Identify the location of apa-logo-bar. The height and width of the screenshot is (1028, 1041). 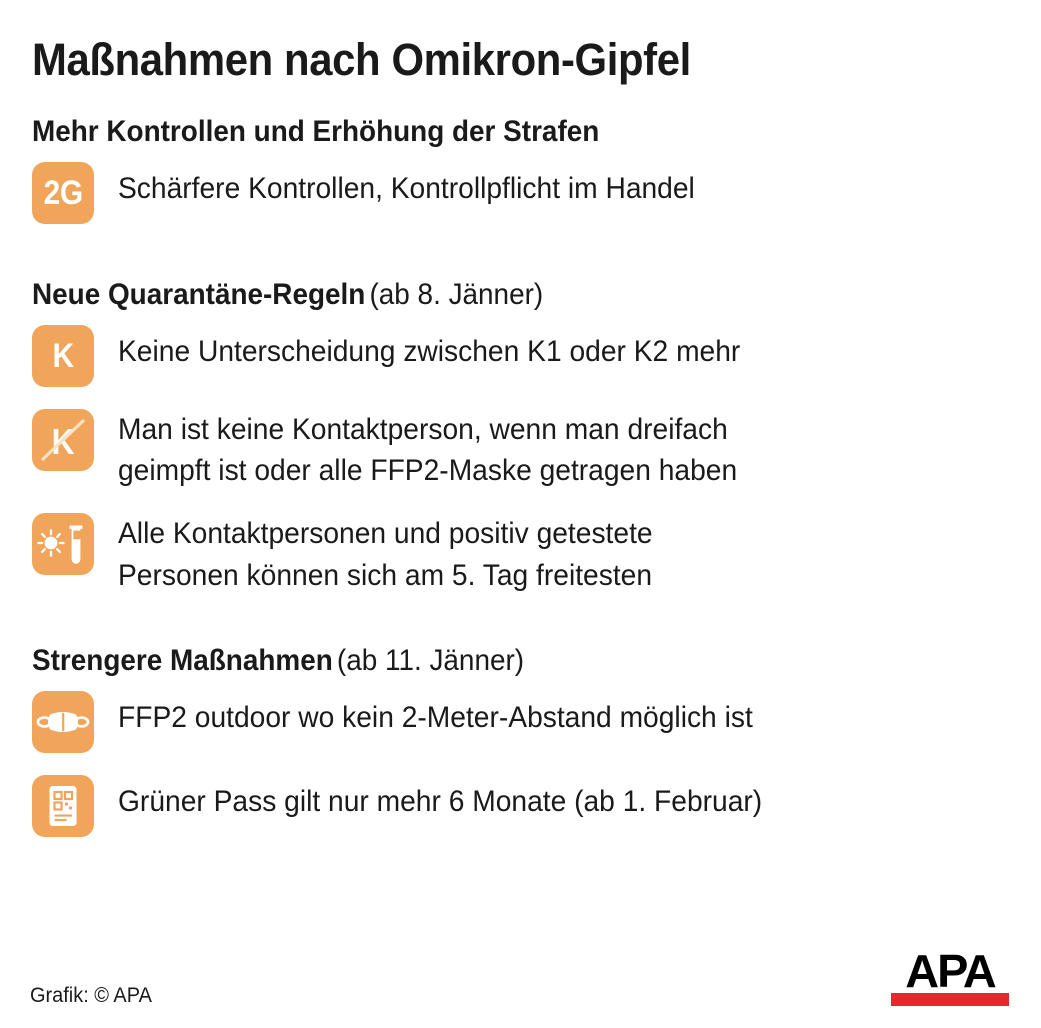
(950, 999).